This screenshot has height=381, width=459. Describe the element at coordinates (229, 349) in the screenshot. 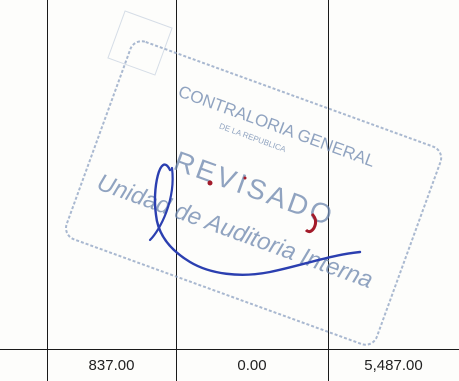

I see `table-row-divider` at that location.